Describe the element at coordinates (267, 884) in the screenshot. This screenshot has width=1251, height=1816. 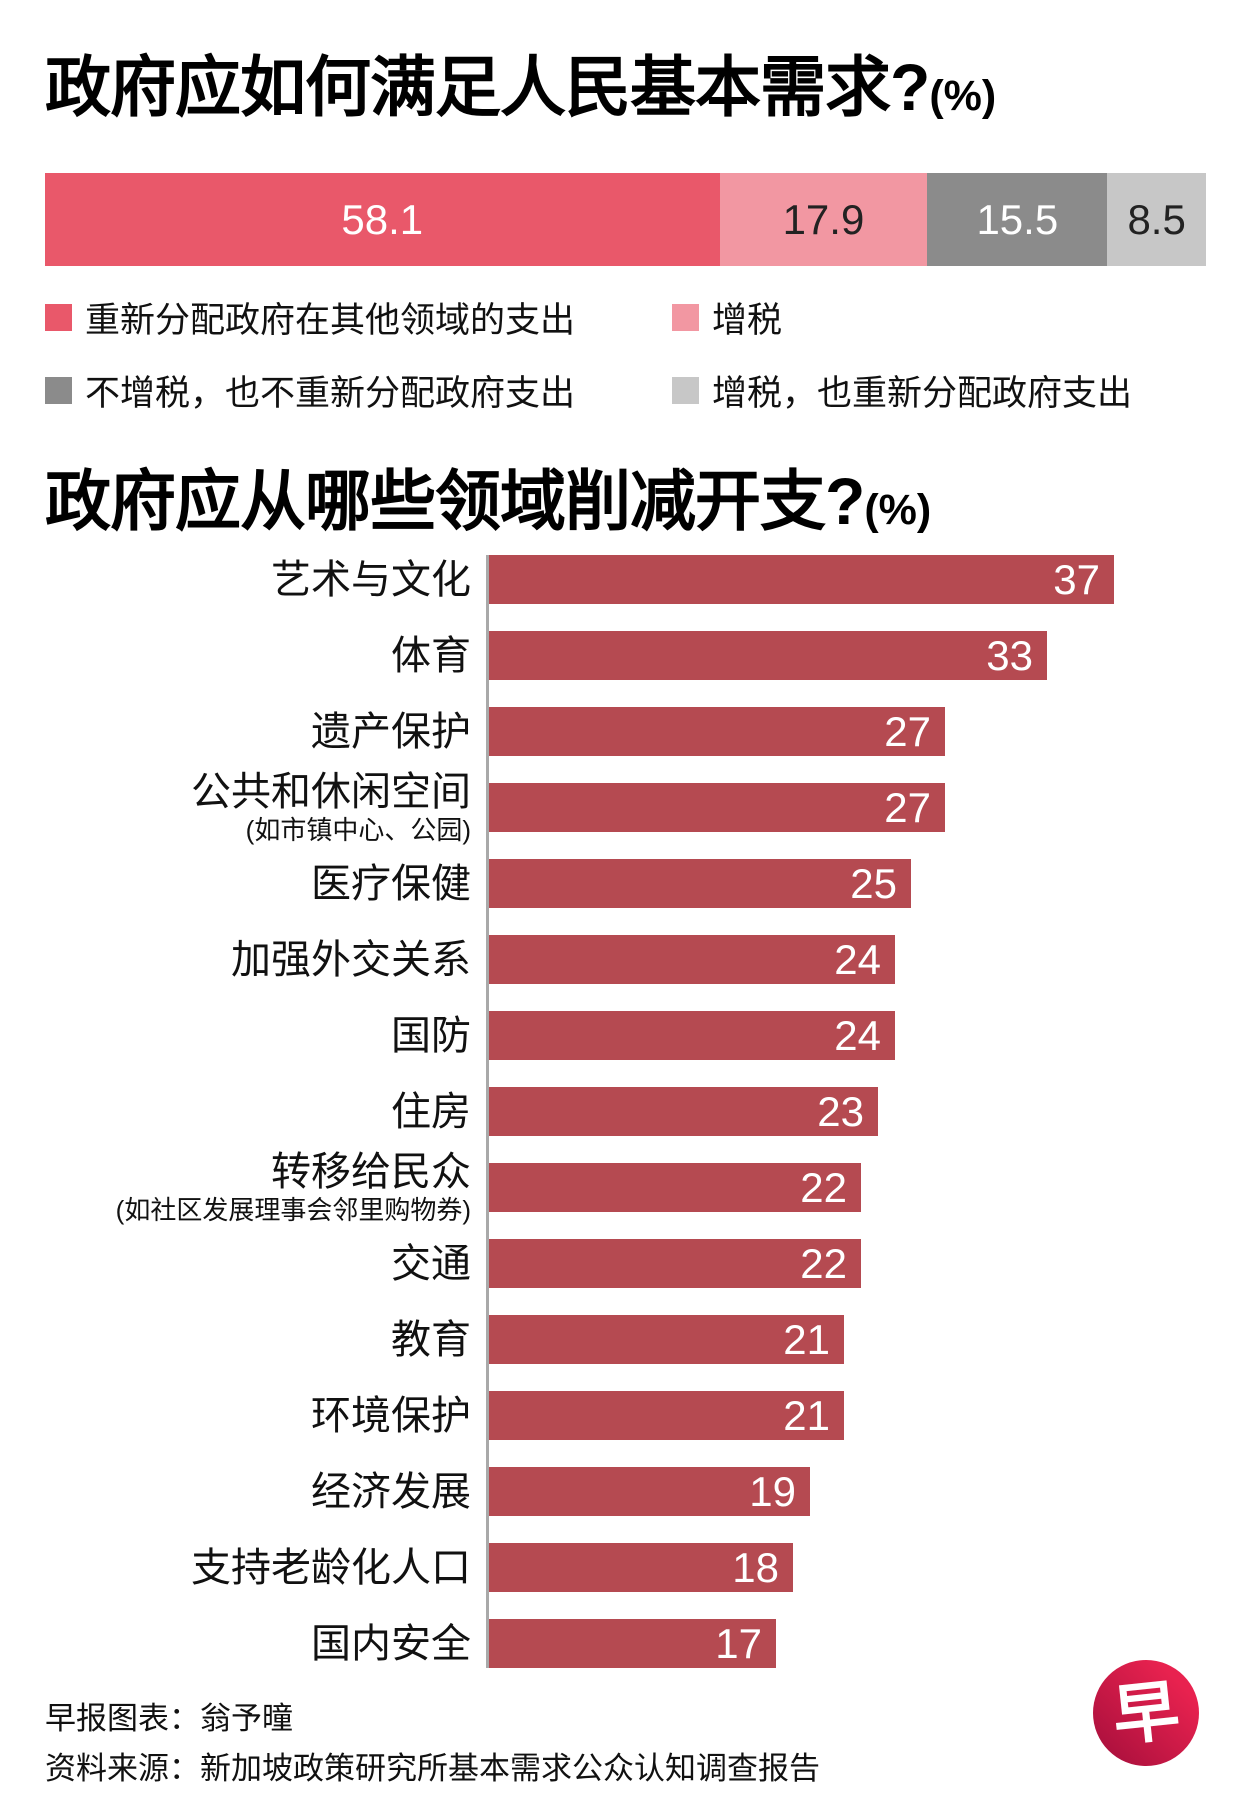
I see `bar-label: 医疗保健` at that location.